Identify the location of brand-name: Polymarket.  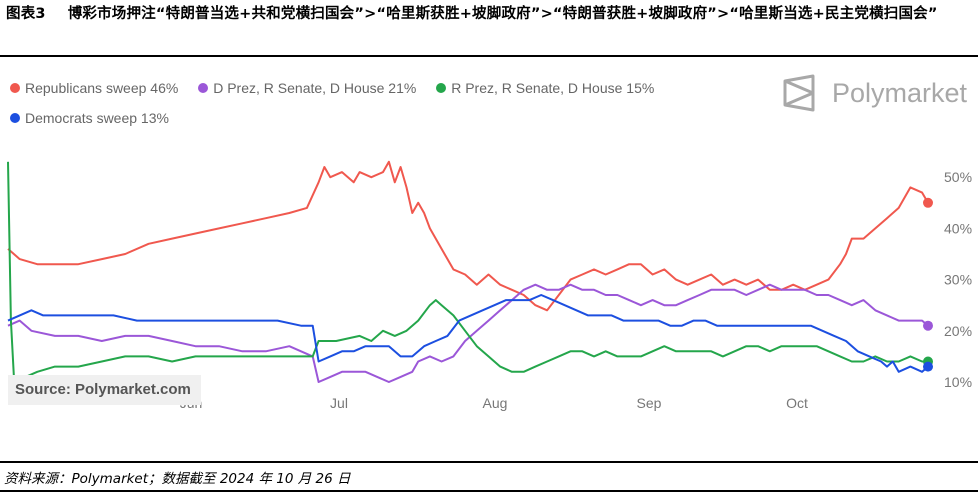
(900, 92).